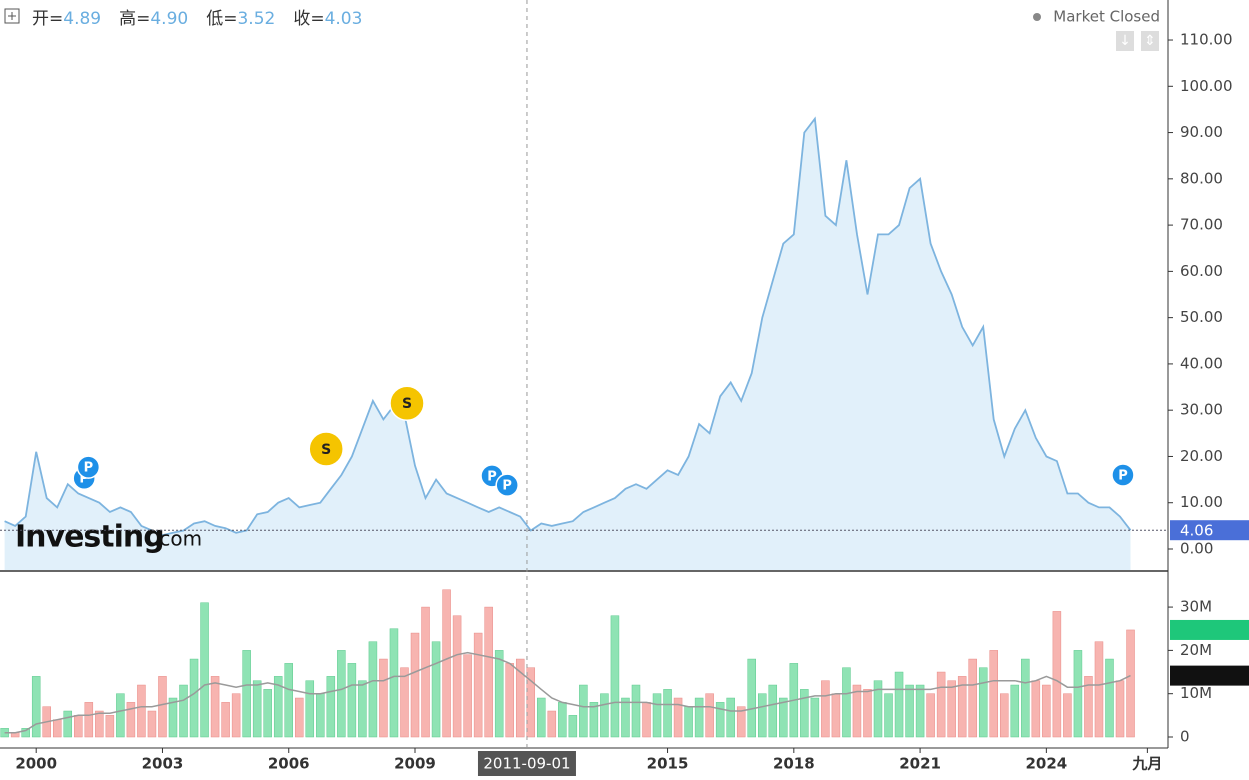 Image resolution: width=1249 pixels, height=780 pixels. Describe the element at coordinates (82, 19) in the screenshot. I see `ohlc-value: 4.89` at that location.